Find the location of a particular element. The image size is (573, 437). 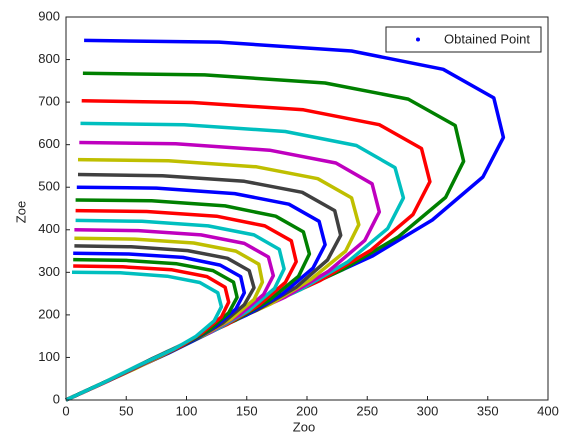

y-tick-label: 500 is located at coordinates (49, 186).